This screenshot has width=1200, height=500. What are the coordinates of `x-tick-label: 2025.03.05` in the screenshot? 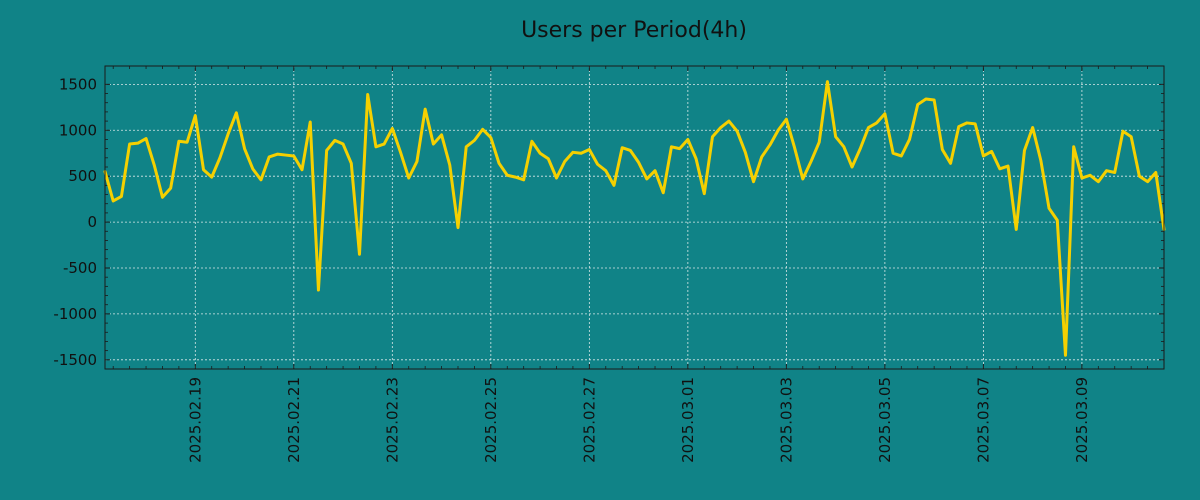 It's located at (885, 420).